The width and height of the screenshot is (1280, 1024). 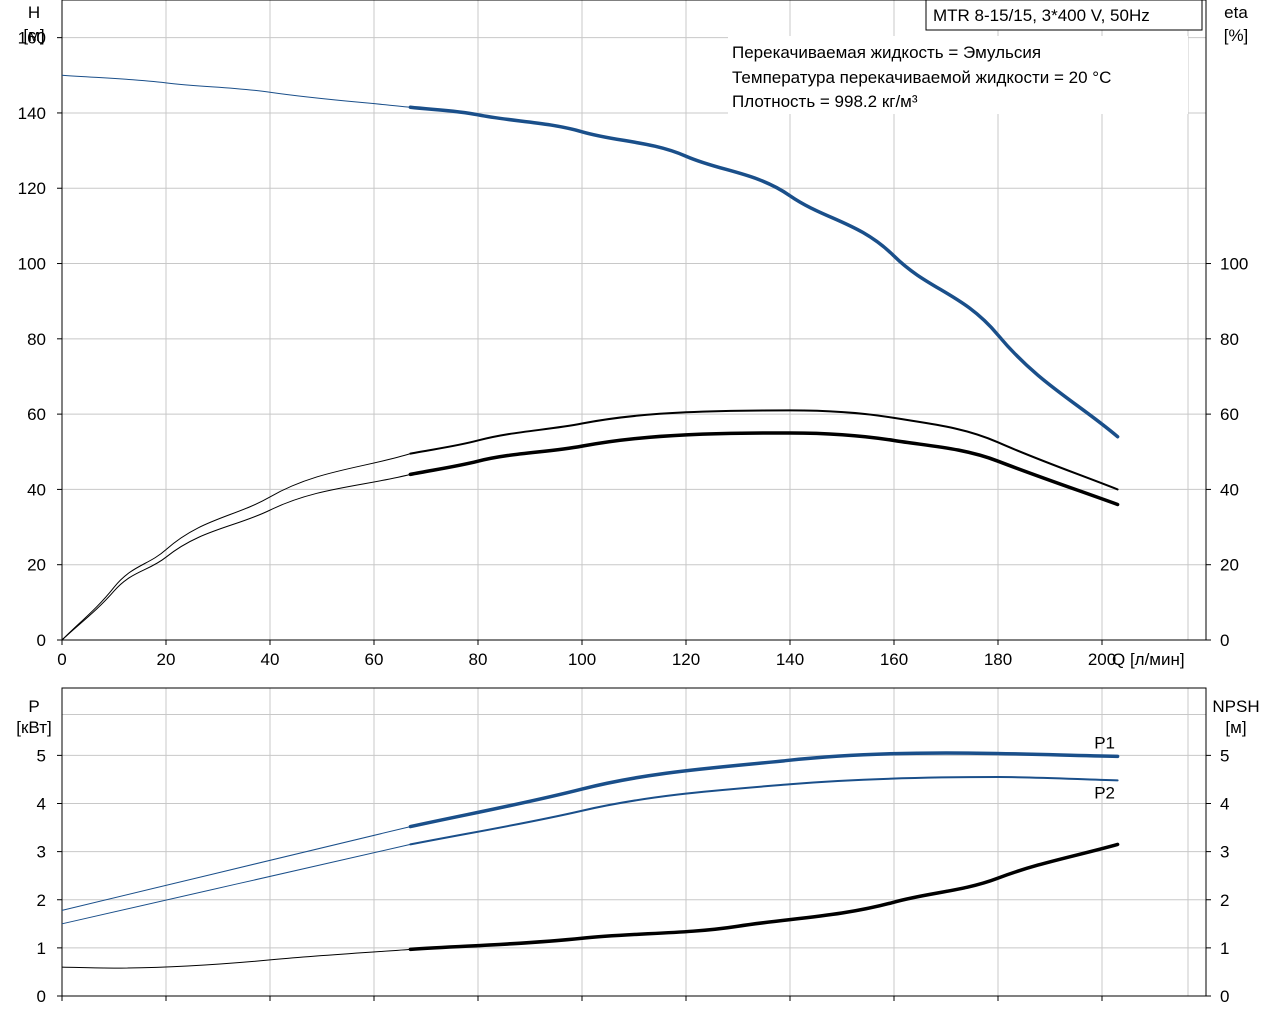 What do you see at coordinates (1148, 659) in the screenshot?
I see `x-axis-title: Q [л/мин]` at bounding box center [1148, 659].